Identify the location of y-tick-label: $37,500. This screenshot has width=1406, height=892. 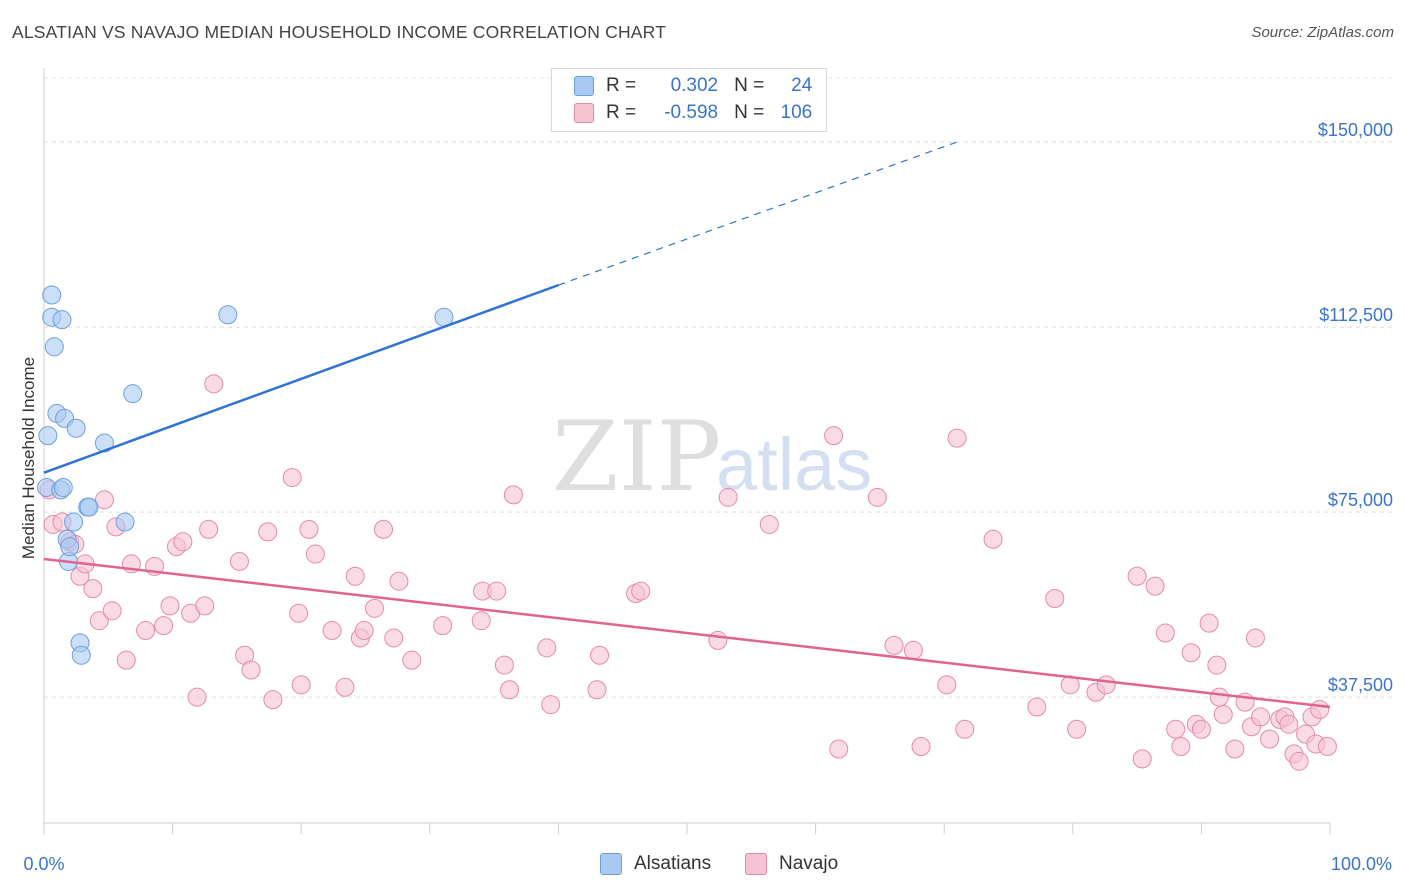
(1360, 685).